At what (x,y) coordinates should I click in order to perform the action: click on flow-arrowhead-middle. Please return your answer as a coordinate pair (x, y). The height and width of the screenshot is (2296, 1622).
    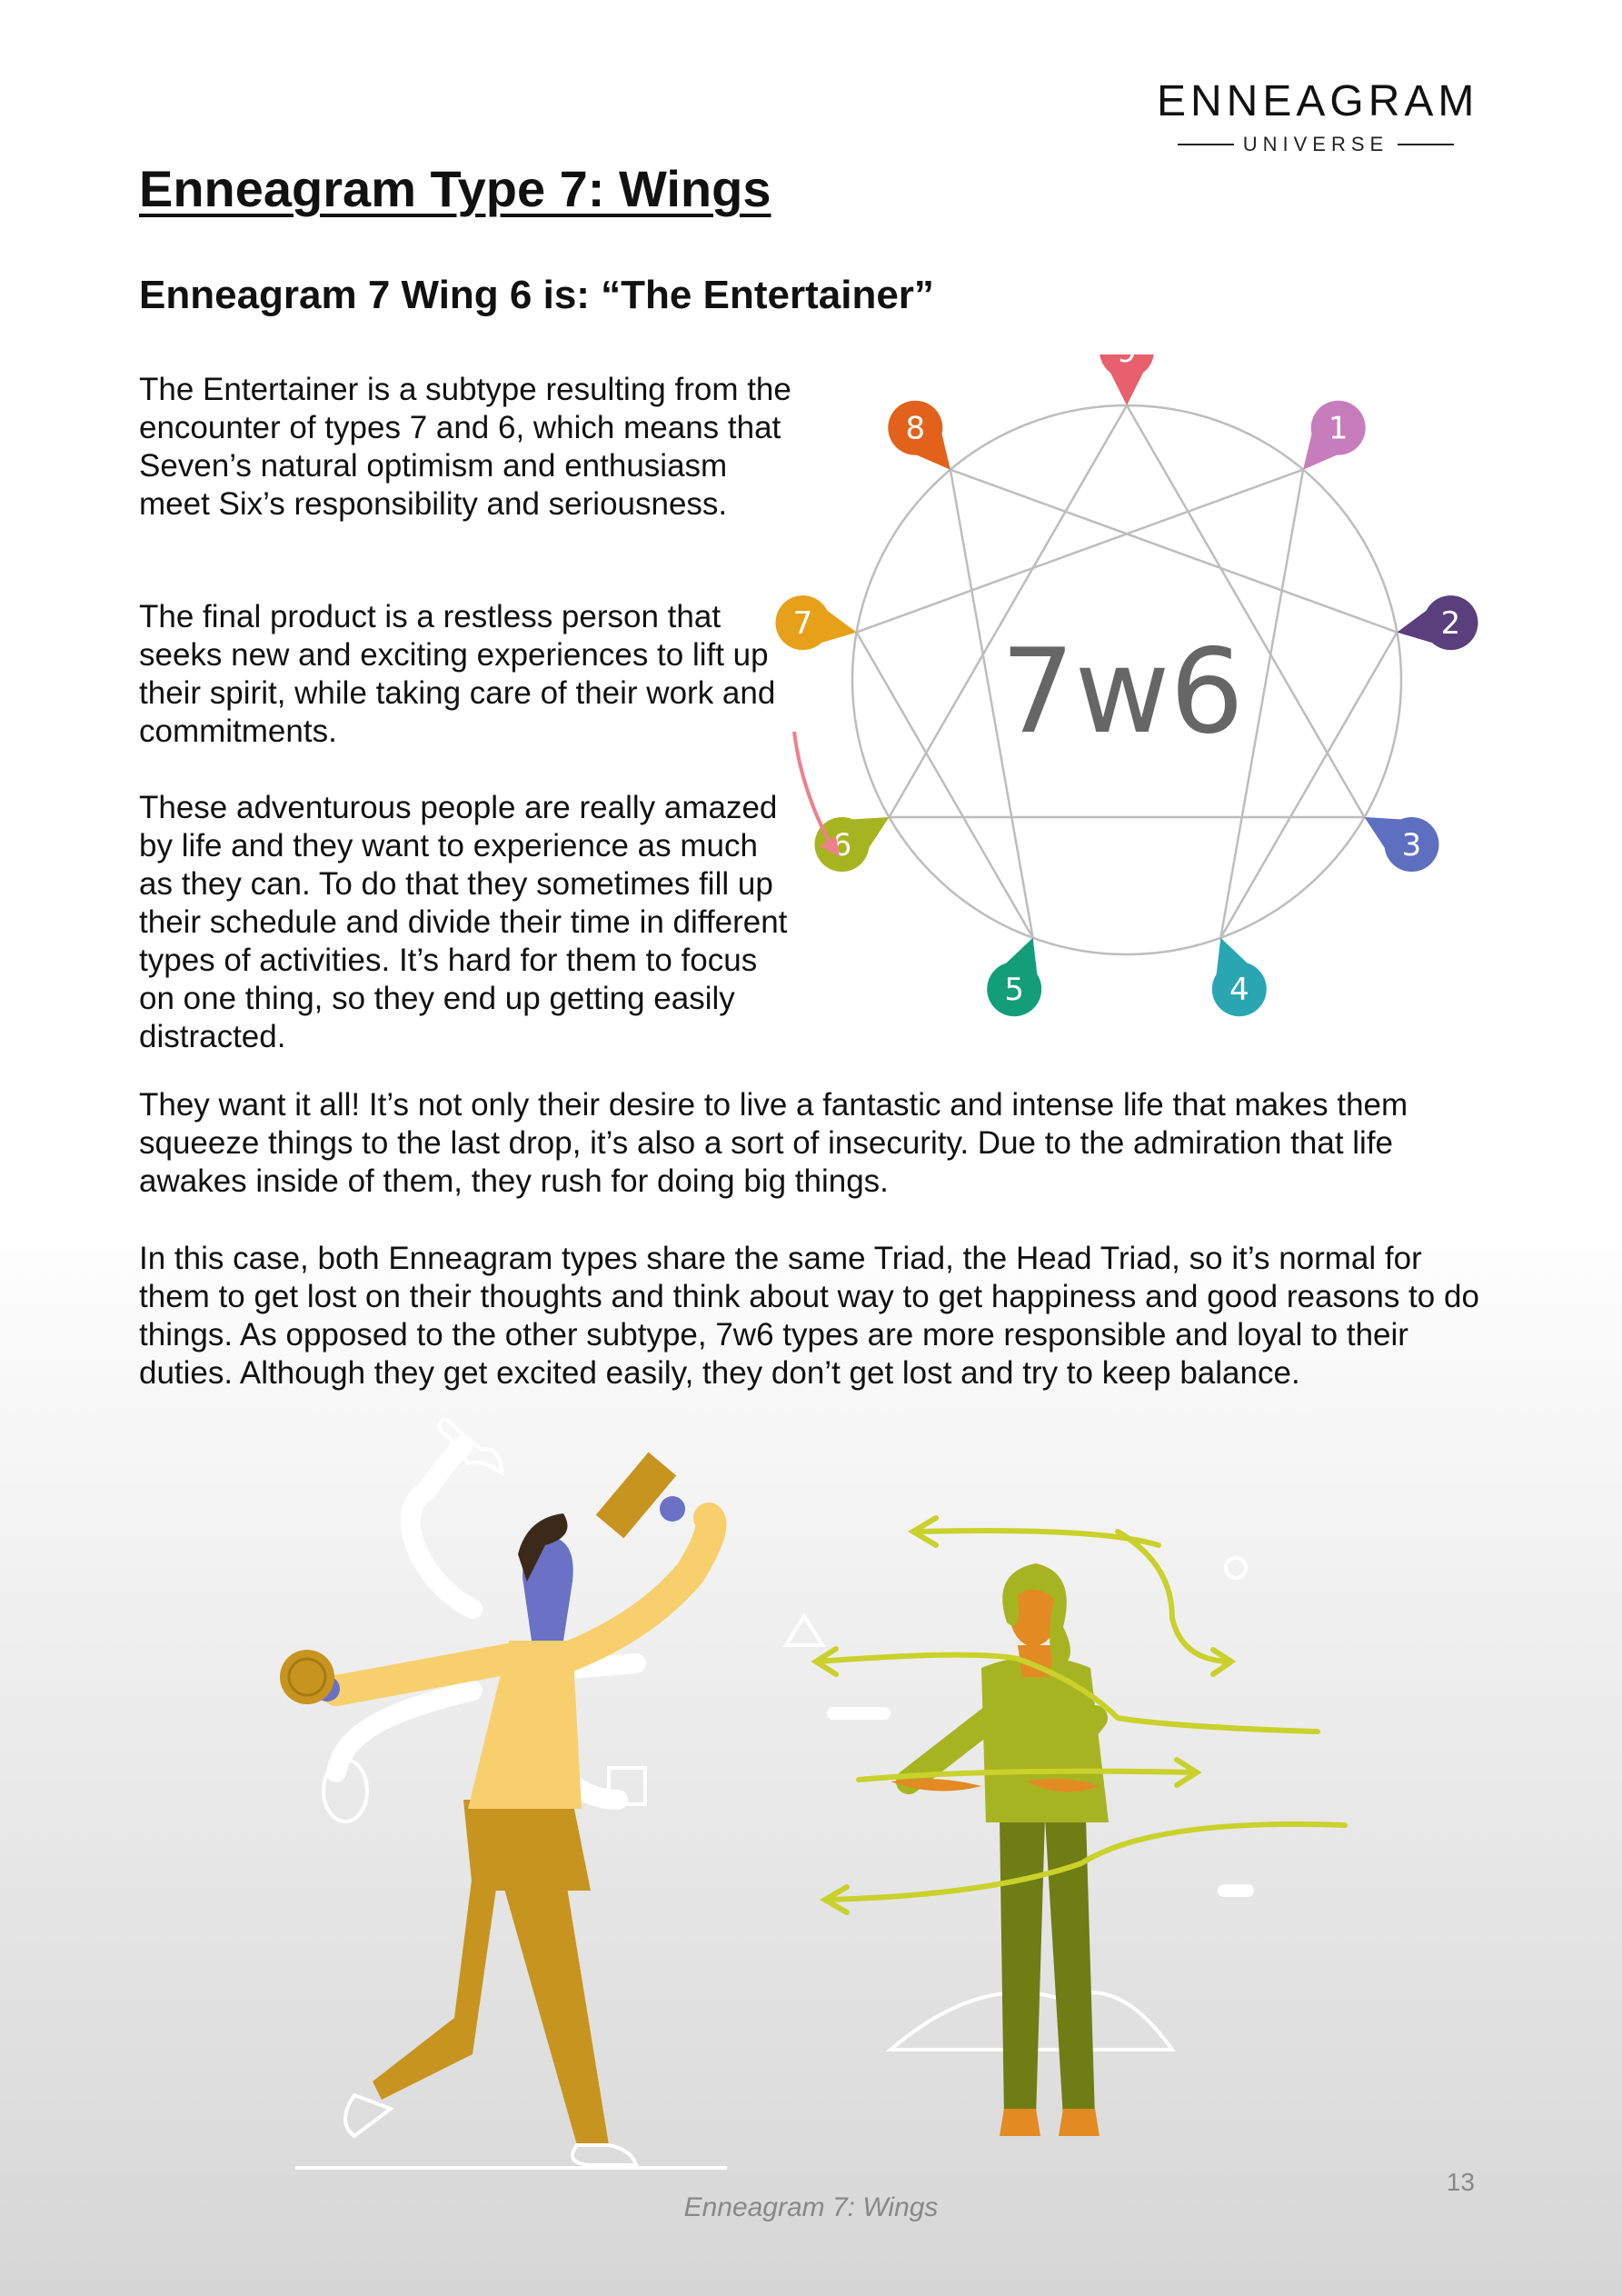
    Looking at the image, I should click on (825, 1661).